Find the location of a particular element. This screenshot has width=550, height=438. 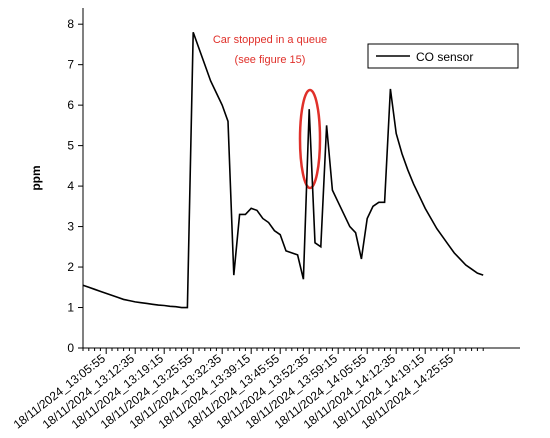

y-tick-label: 1 is located at coordinates (70, 308).